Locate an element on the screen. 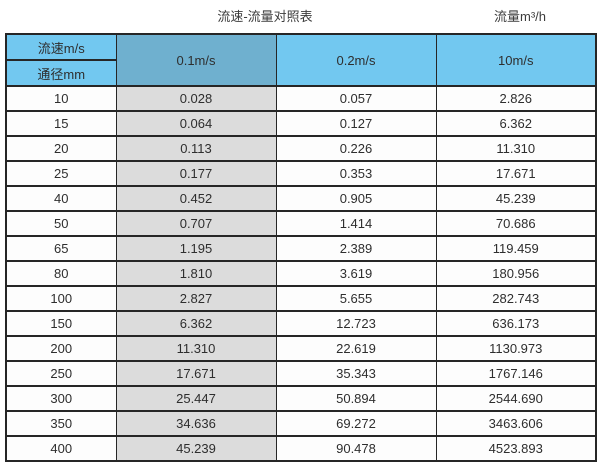  flow-value-cell: 0.707 is located at coordinates (196, 223).